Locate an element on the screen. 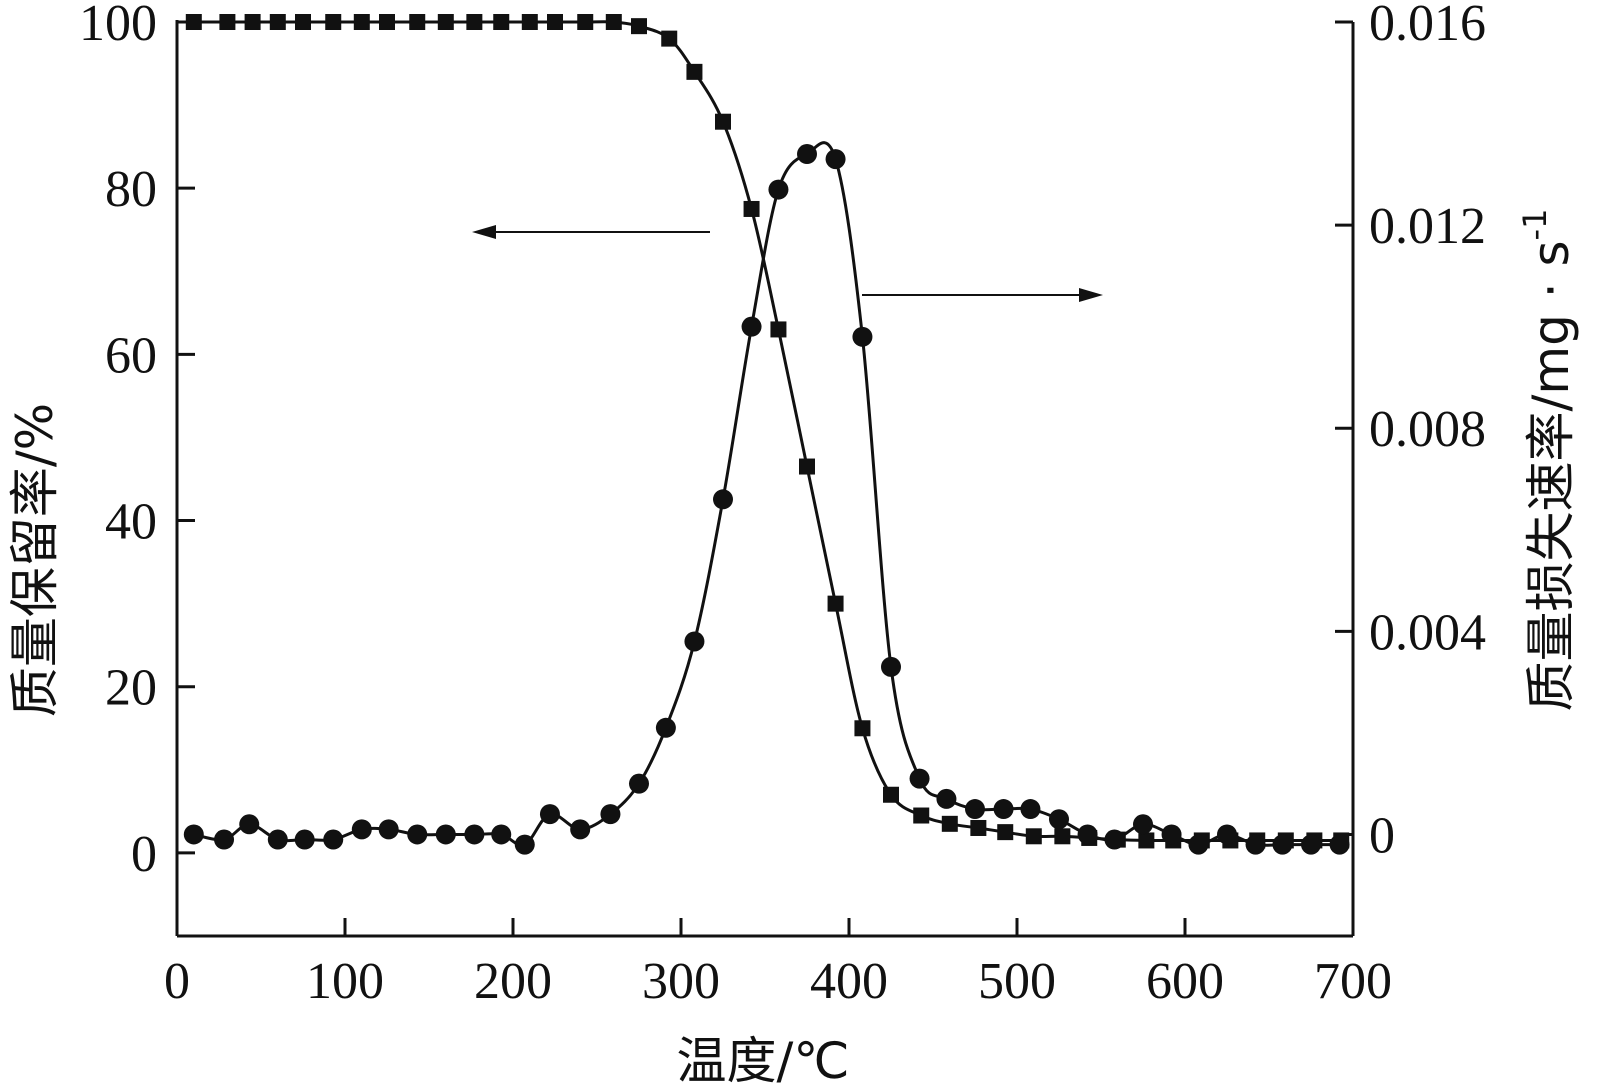  y-right-tick-label: 0.016 is located at coordinates (1427, 26).